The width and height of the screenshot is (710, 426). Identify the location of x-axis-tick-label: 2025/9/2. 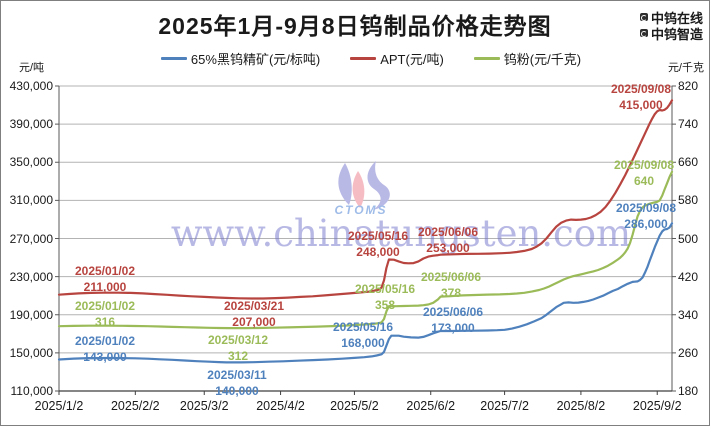
(657, 406).